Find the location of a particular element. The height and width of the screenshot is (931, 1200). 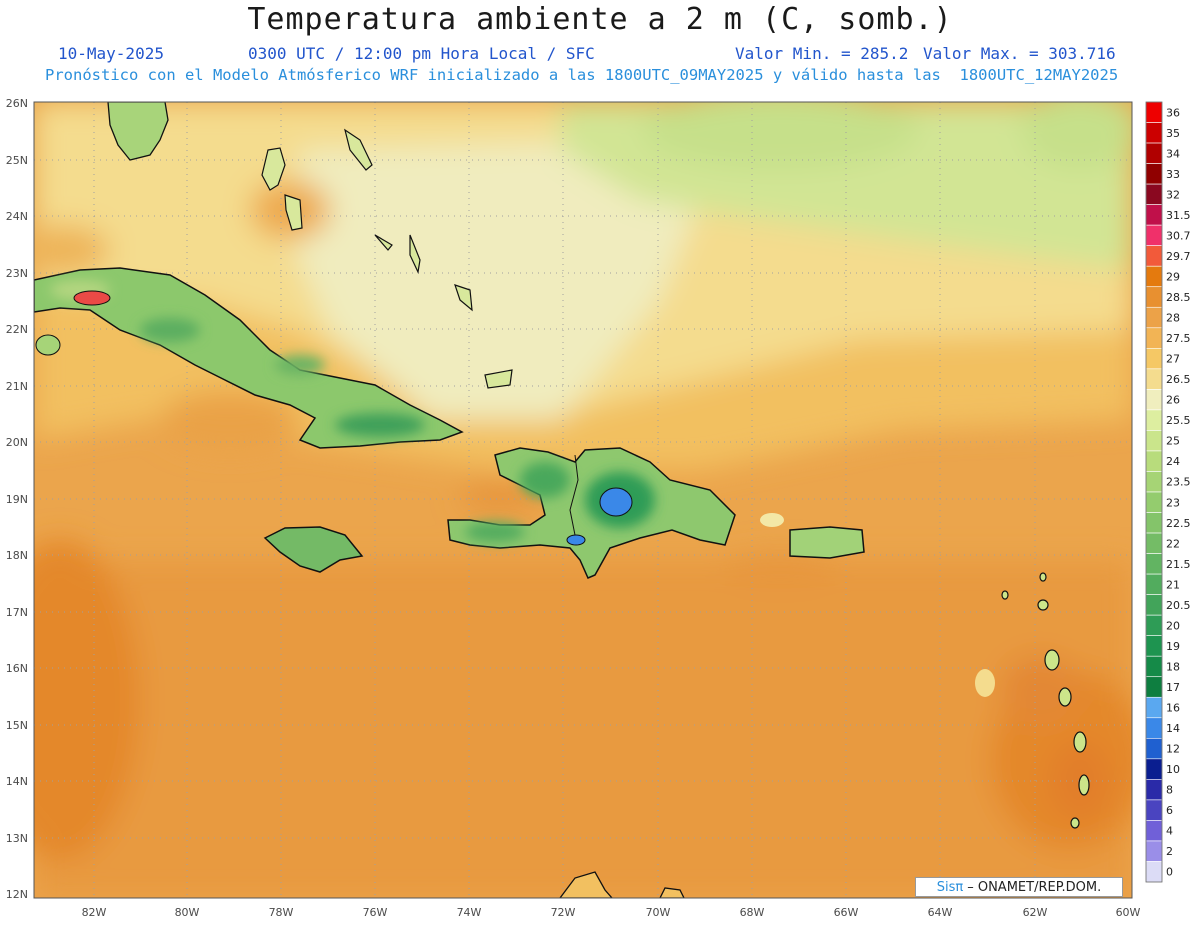

credit-box: Sisπ – ONAMET/REP.DOM. is located at coordinates (1019, 887).